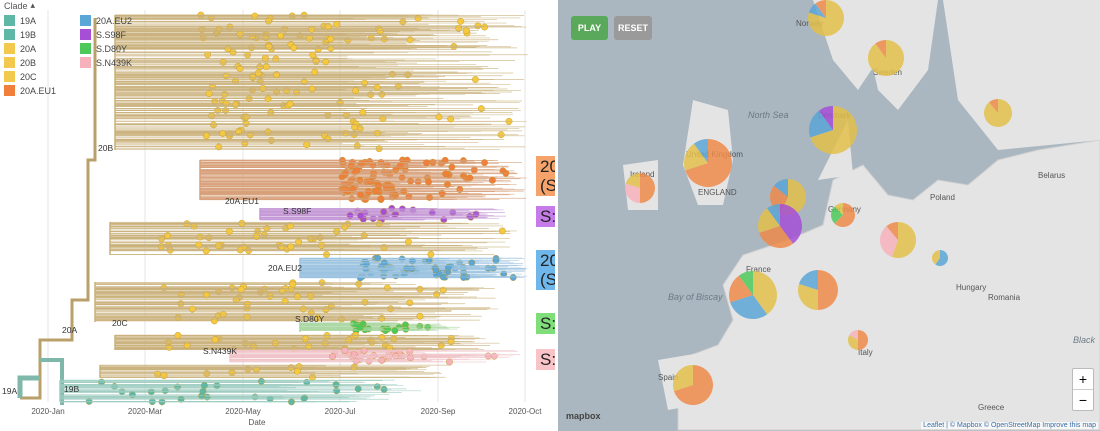  Describe the element at coordinates (940, 258) in the screenshot. I see `pie-austria` at that location.